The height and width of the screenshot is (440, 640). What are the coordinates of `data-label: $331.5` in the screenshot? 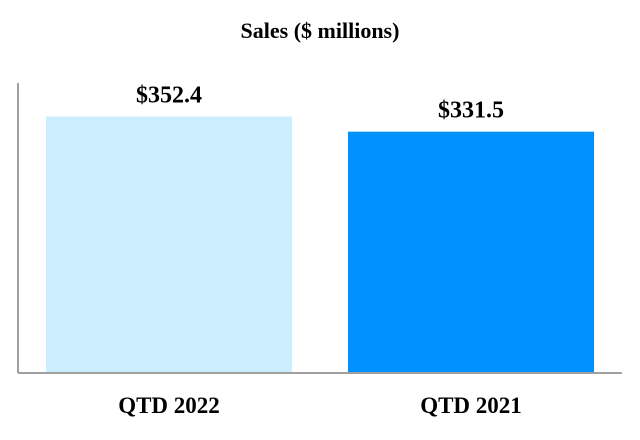 It's located at (471, 111).